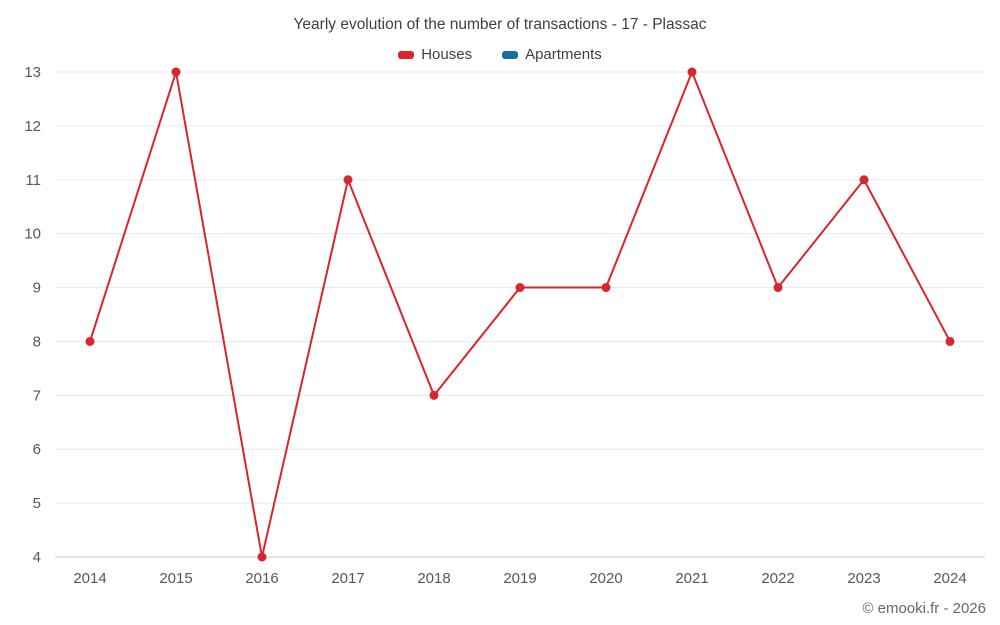  Describe the element at coordinates (37, 288) in the screenshot. I see `y-axis-label: 9` at that location.